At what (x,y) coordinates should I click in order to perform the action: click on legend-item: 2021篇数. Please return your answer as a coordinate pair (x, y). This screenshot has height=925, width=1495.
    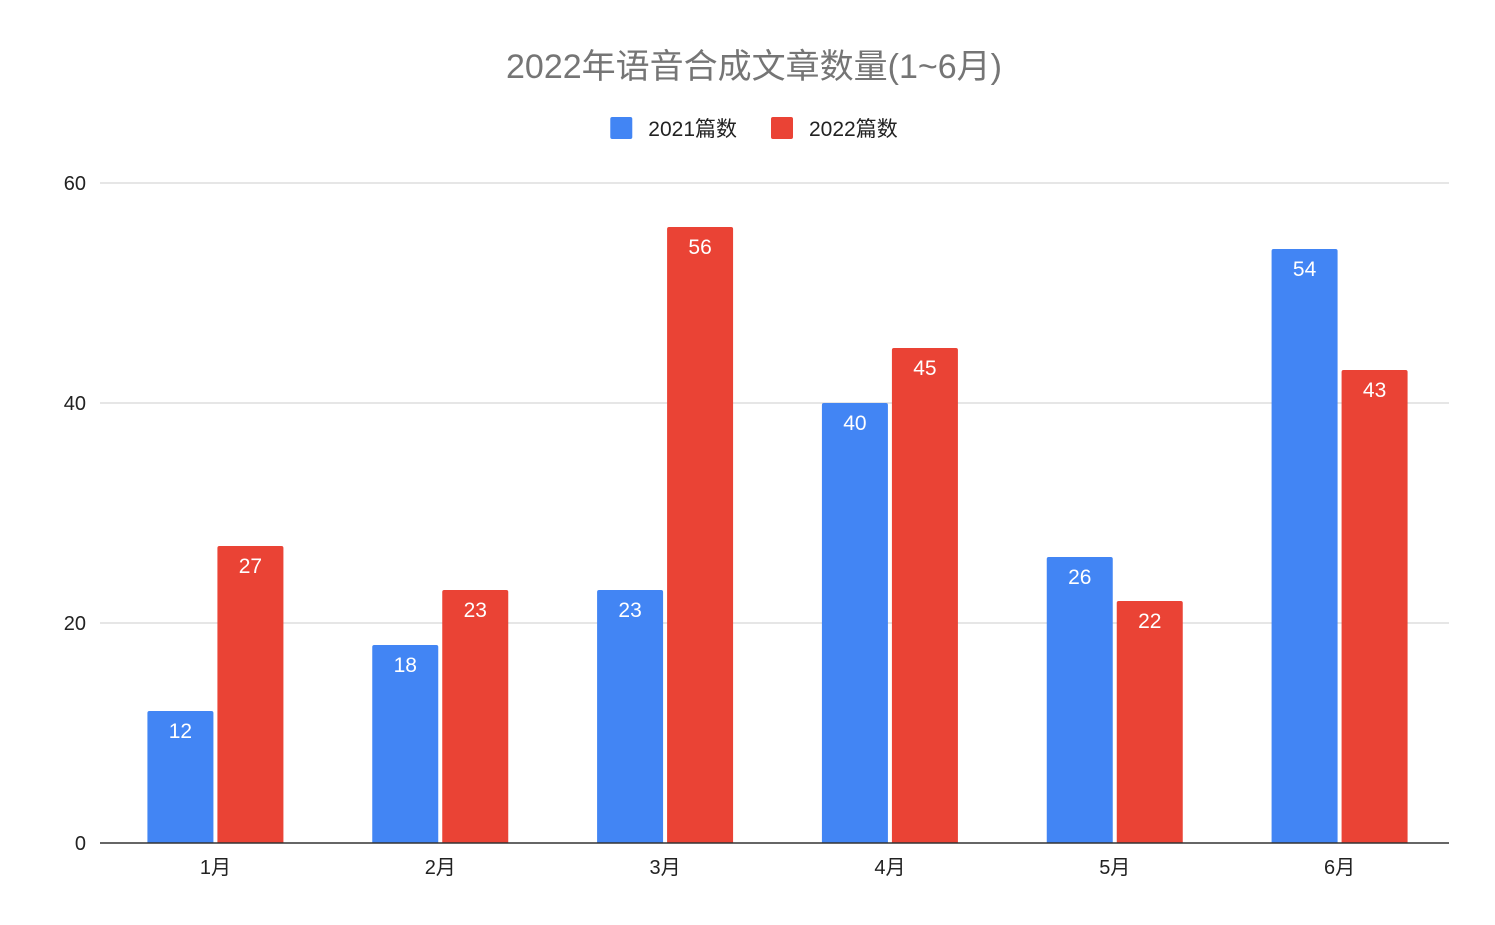
    Looking at the image, I should click on (673, 129).